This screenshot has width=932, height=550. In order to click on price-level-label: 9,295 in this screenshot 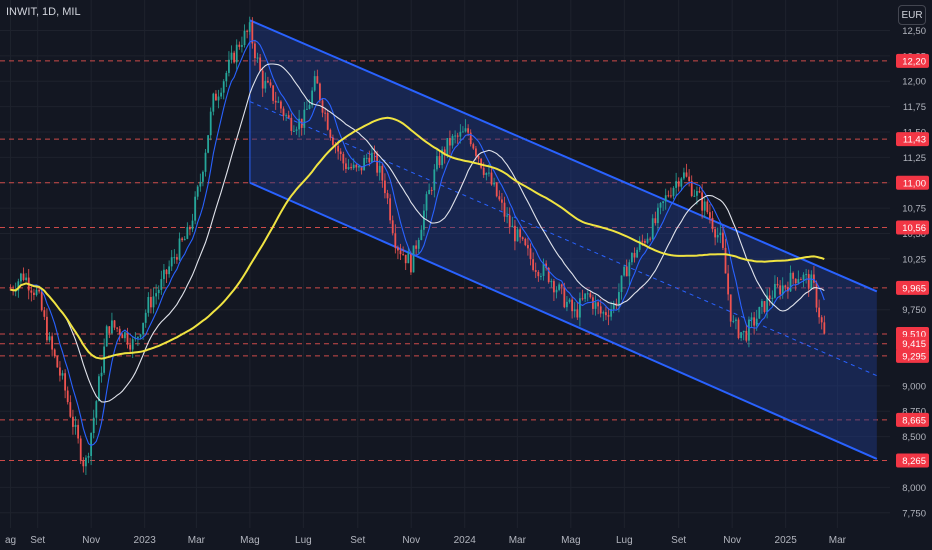, I will do `click(914, 356)`.